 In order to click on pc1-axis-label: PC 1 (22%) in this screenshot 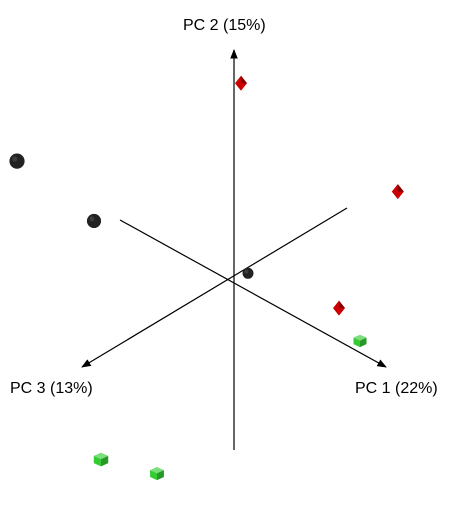, I will do `click(396, 388)`.